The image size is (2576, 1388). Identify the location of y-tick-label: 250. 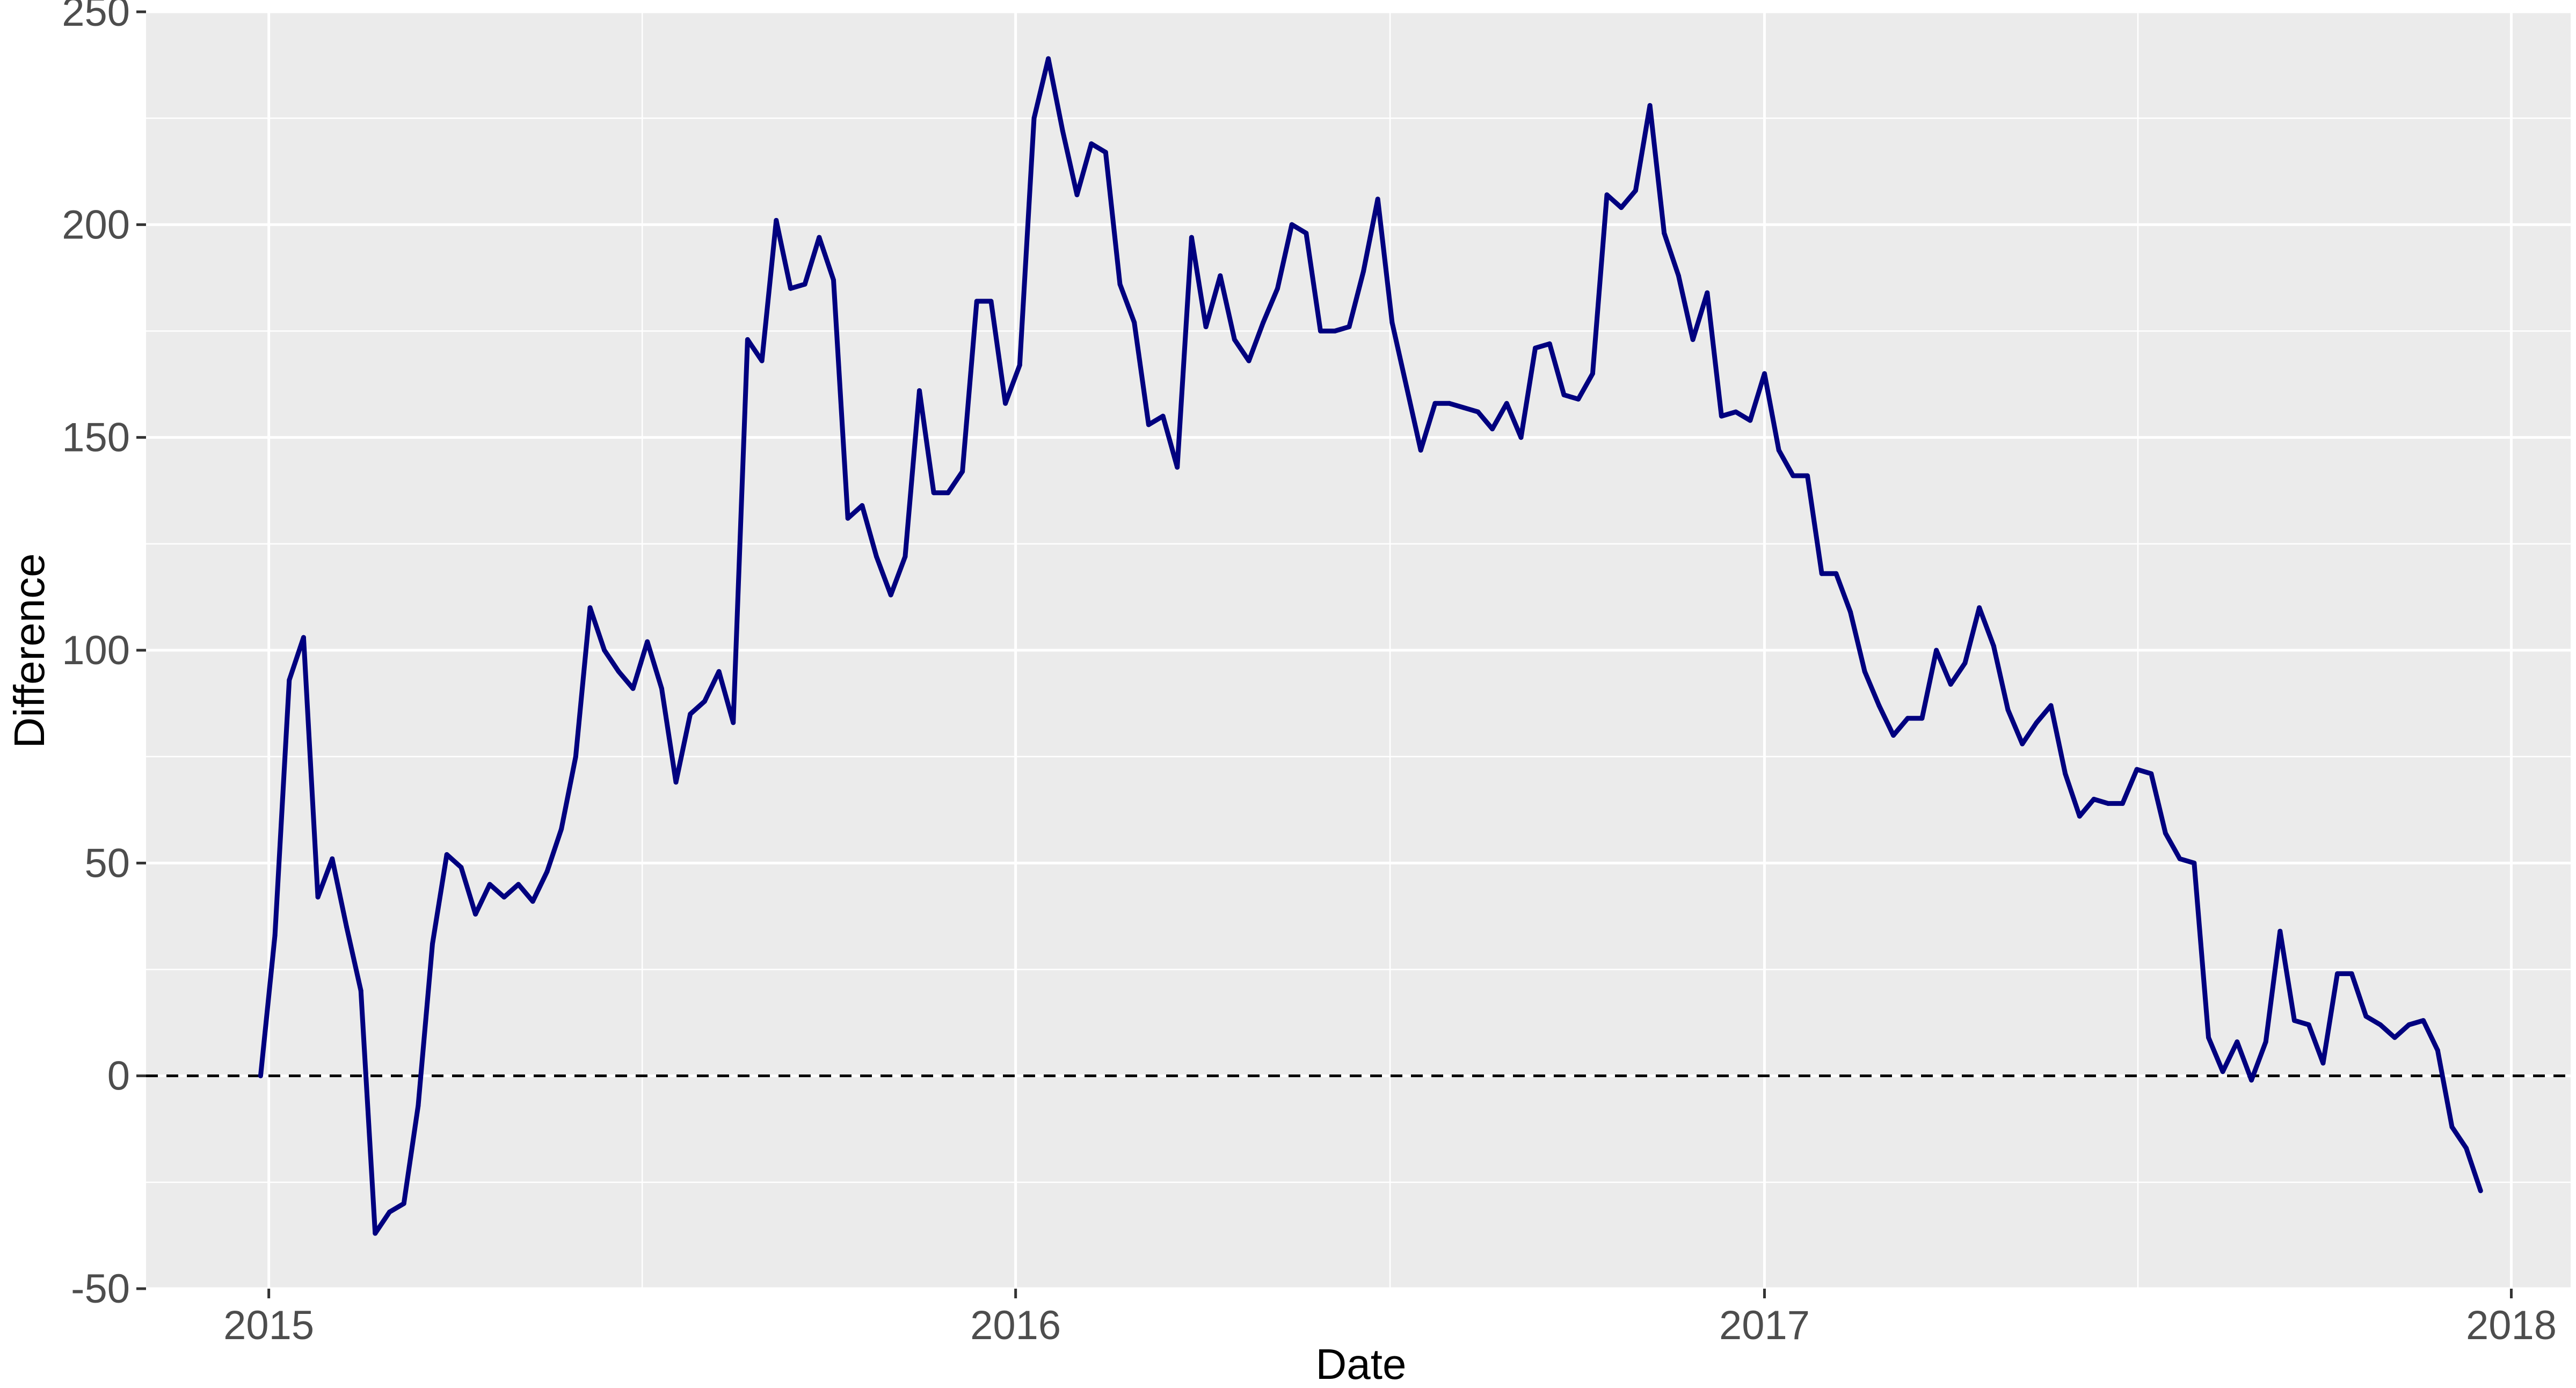
(96, 17).